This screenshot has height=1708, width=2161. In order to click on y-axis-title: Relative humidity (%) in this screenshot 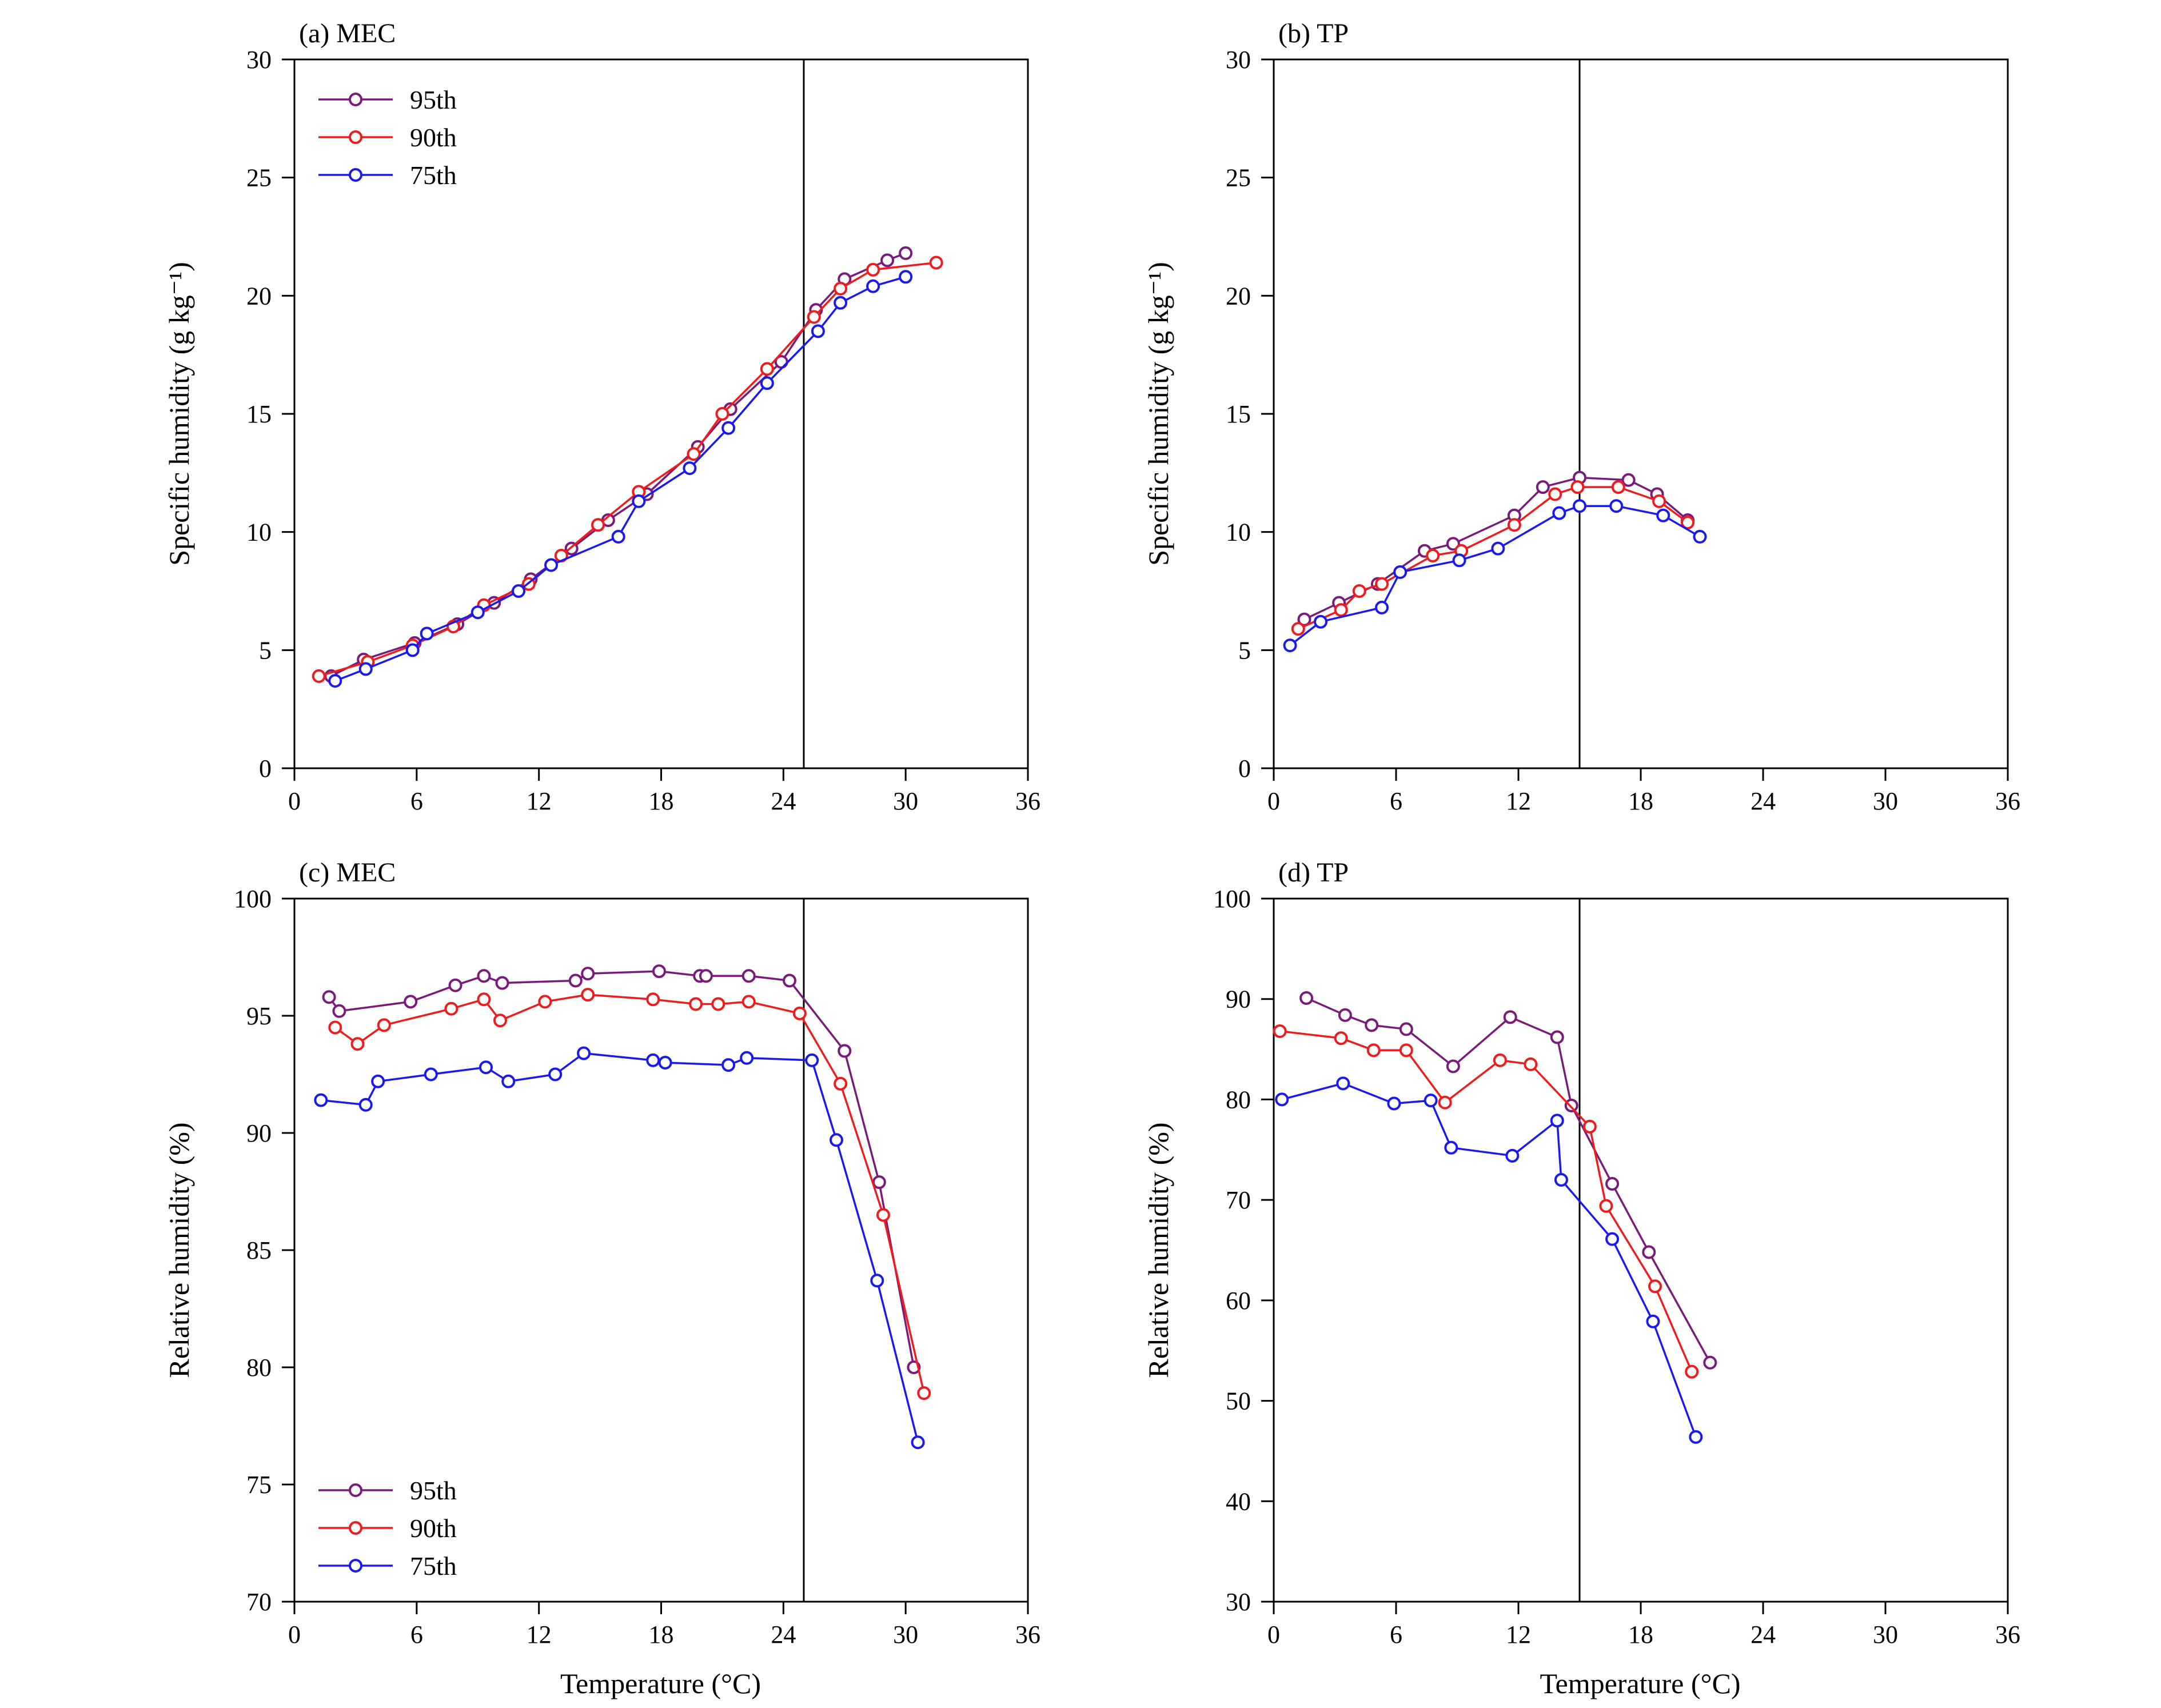, I will do `click(1158, 1250)`.